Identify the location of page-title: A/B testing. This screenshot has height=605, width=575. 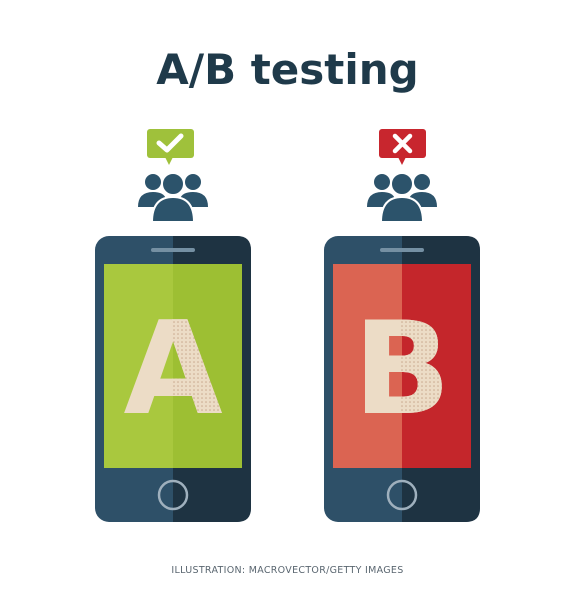
(287, 69).